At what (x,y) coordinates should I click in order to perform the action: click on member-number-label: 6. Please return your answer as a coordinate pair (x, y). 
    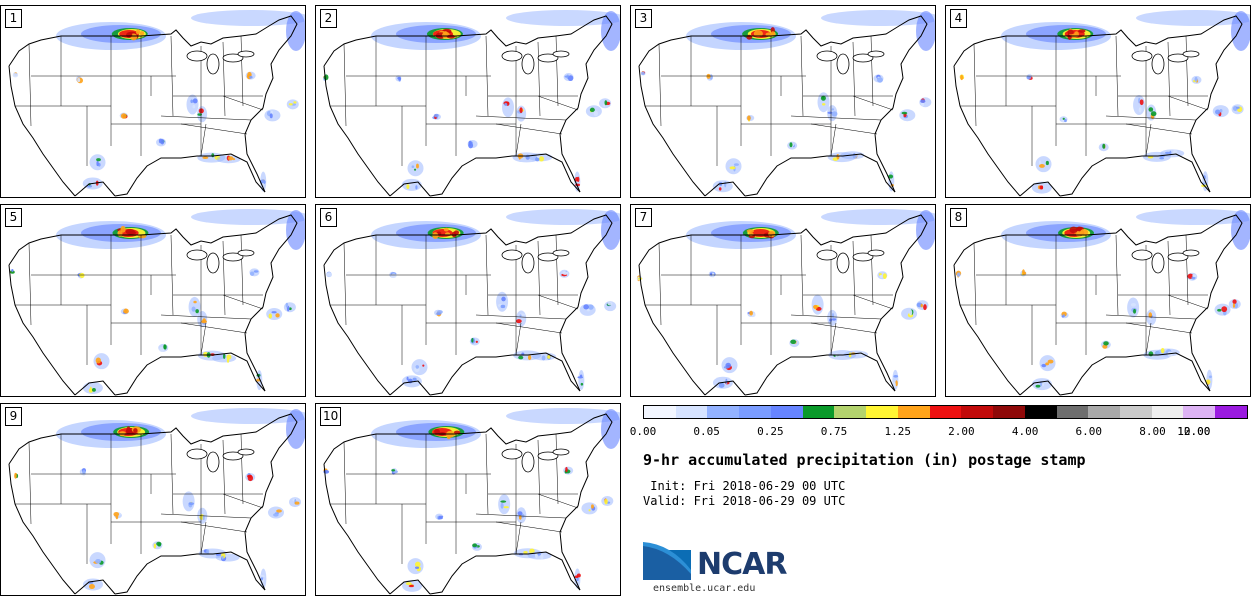
    Looking at the image, I should click on (328, 217).